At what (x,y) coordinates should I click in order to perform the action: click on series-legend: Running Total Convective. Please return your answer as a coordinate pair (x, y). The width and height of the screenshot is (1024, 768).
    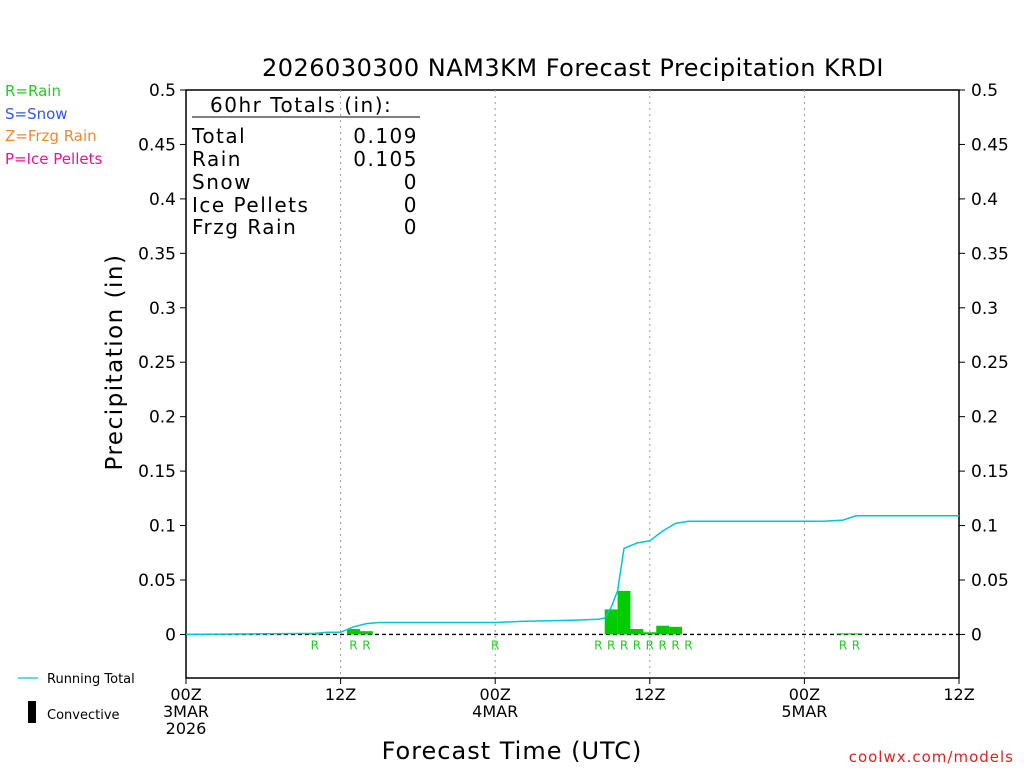
    Looking at the image, I should click on (76, 697).